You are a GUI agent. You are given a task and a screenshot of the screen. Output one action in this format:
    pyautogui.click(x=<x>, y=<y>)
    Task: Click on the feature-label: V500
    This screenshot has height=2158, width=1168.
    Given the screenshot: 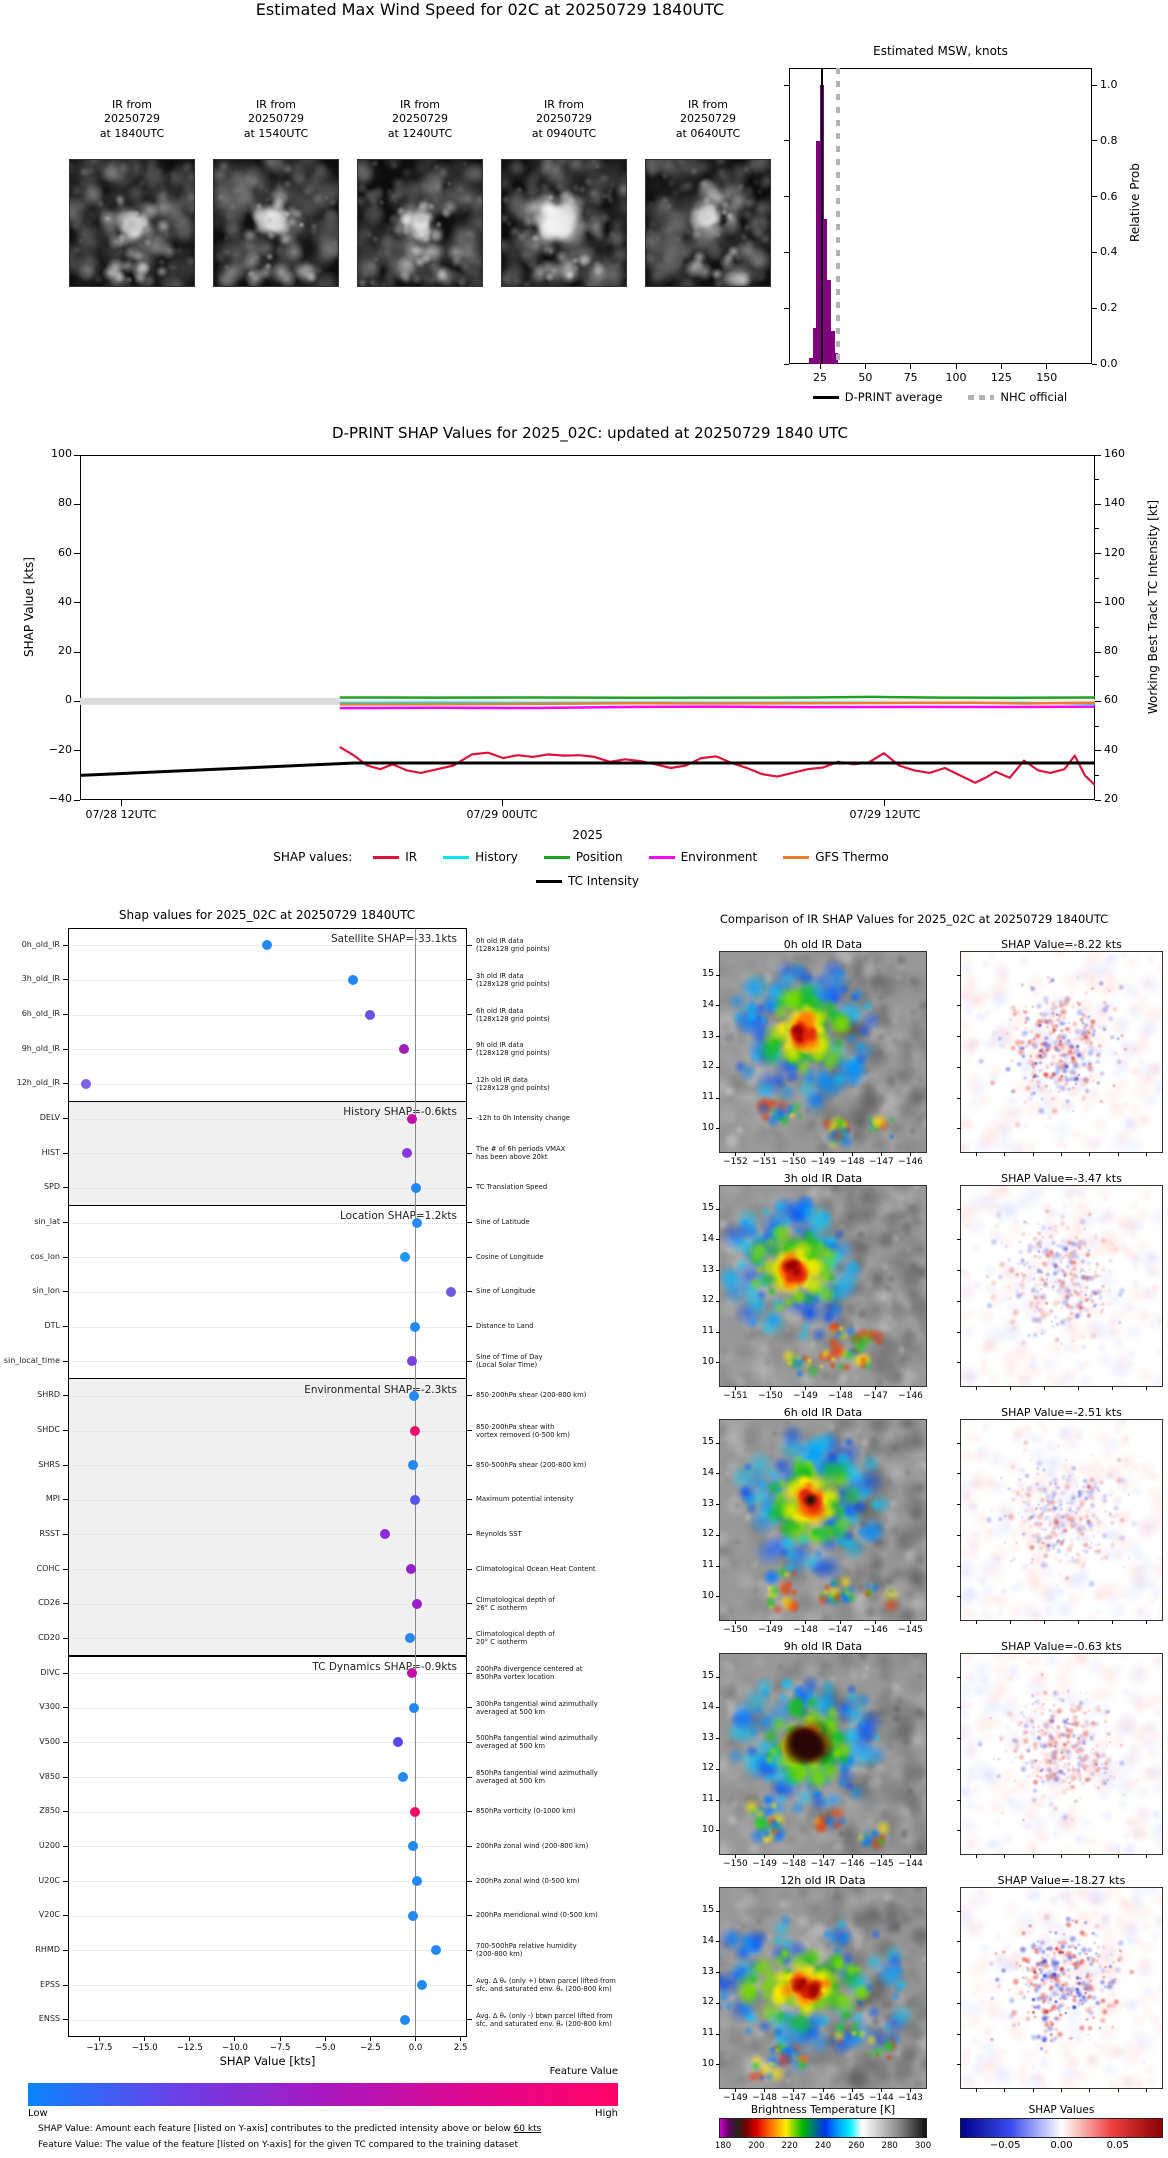 What is the action you would take?
    pyautogui.click(x=49, y=1741)
    